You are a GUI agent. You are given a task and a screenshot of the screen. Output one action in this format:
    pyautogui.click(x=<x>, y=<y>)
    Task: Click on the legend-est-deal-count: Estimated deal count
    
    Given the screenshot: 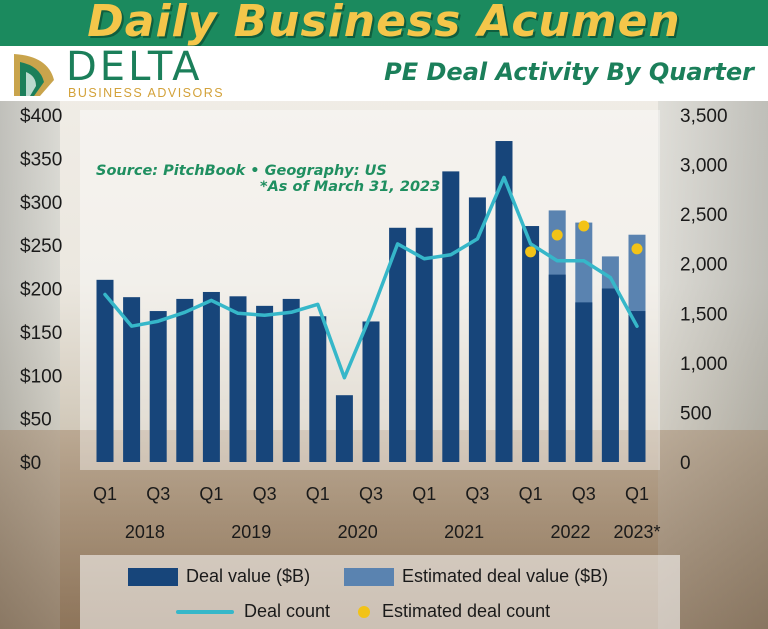 What is the action you would take?
    pyautogui.click(x=454, y=611)
    